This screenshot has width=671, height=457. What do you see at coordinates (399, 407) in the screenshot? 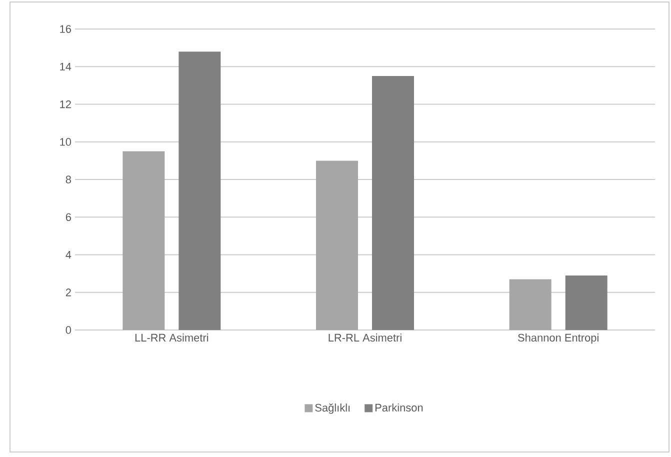
I see `legend-label: Parkinson` at bounding box center [399, 407].